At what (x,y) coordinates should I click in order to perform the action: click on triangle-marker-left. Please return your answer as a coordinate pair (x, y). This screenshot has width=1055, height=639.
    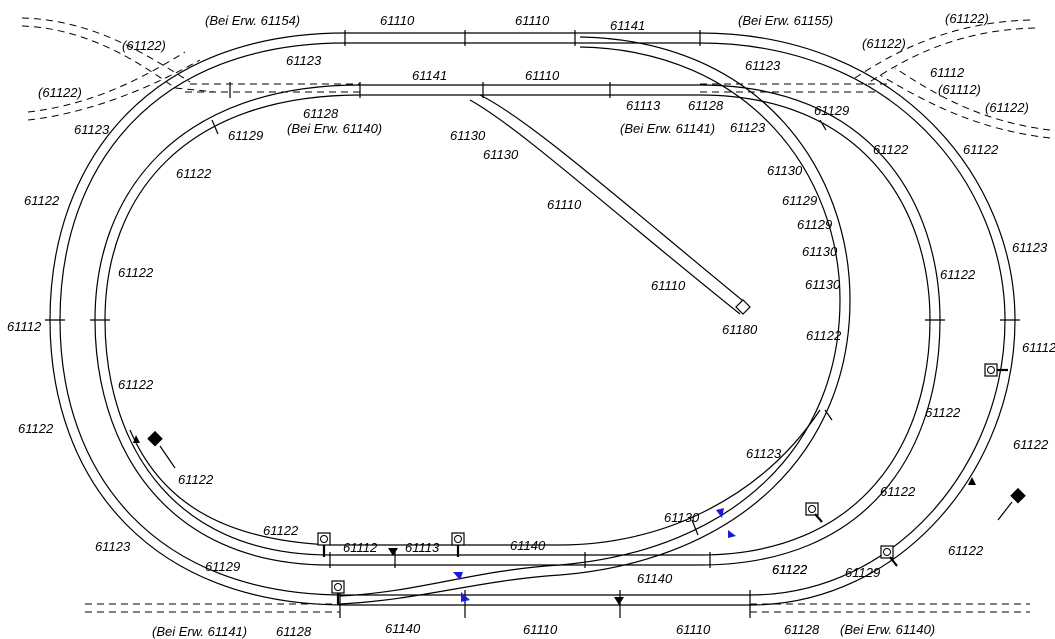
    Looking at the image, I should click on (136, 439).